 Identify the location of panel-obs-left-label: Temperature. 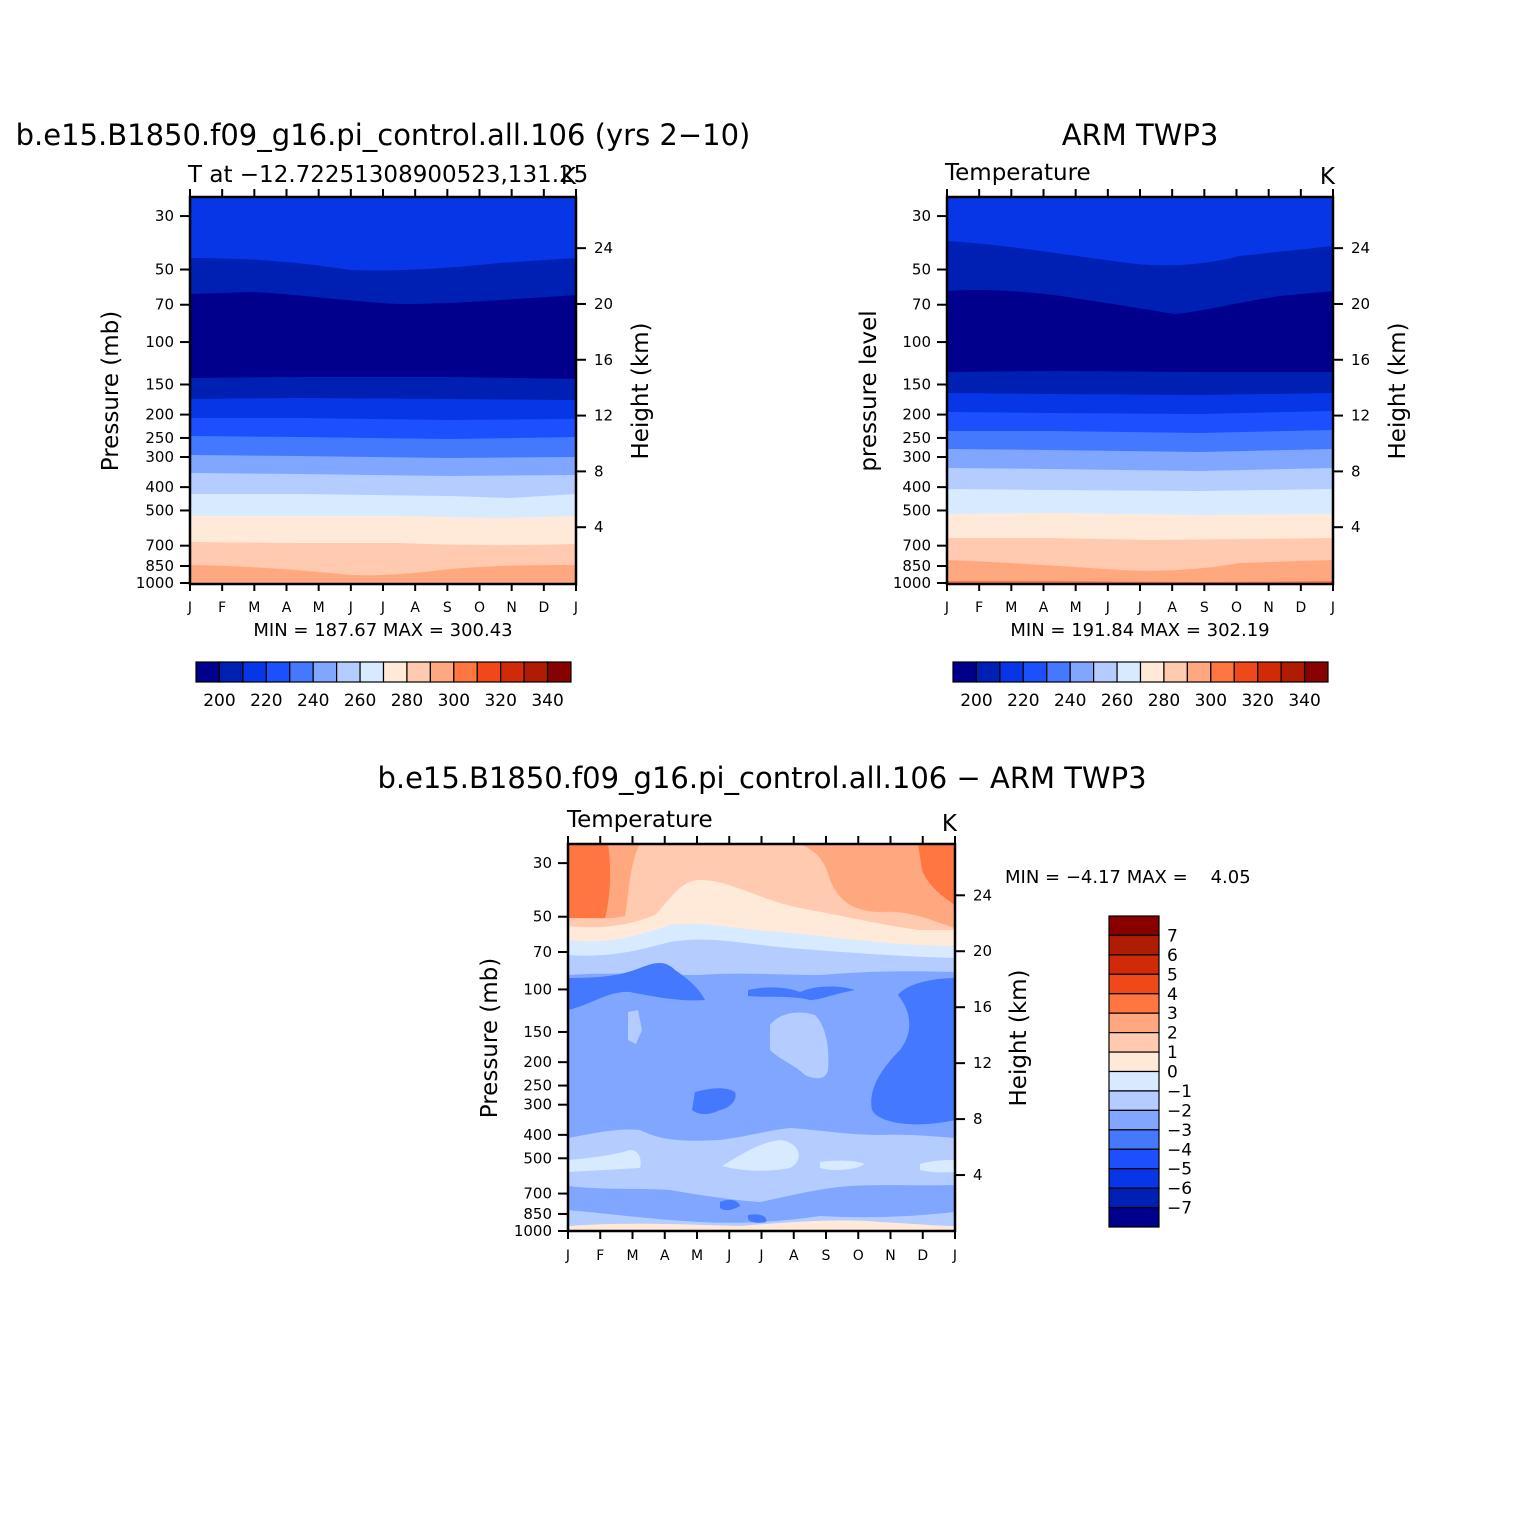
(1017, 173).